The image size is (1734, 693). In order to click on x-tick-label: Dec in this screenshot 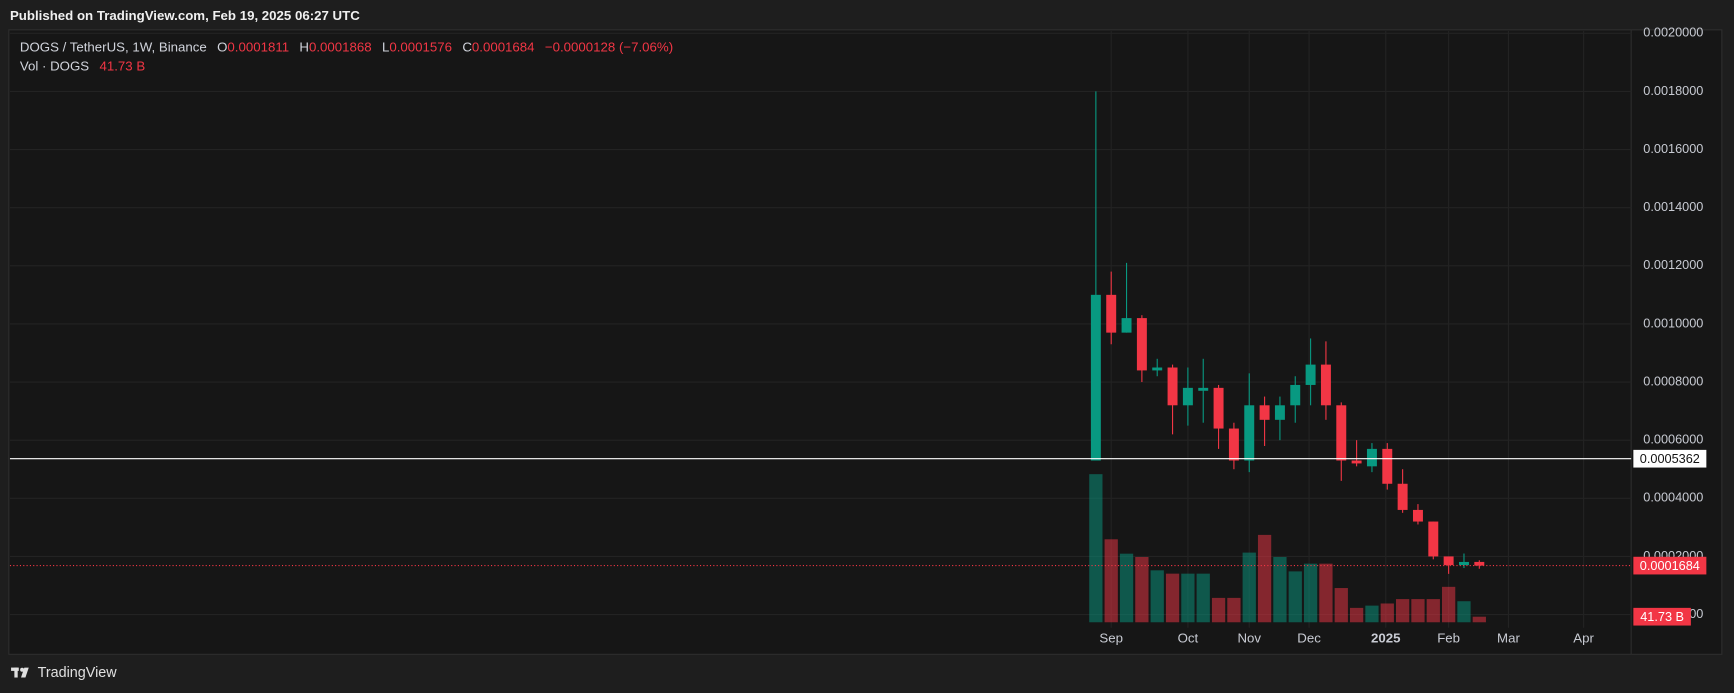, I will do `click(1309, 637)`.